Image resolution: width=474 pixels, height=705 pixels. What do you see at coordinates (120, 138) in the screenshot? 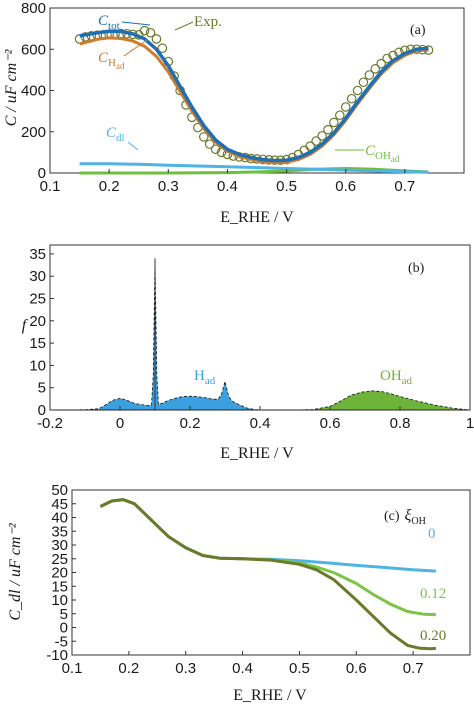
I see `annotation-c-dl-sub: dl` at bounding box center [120, 138].